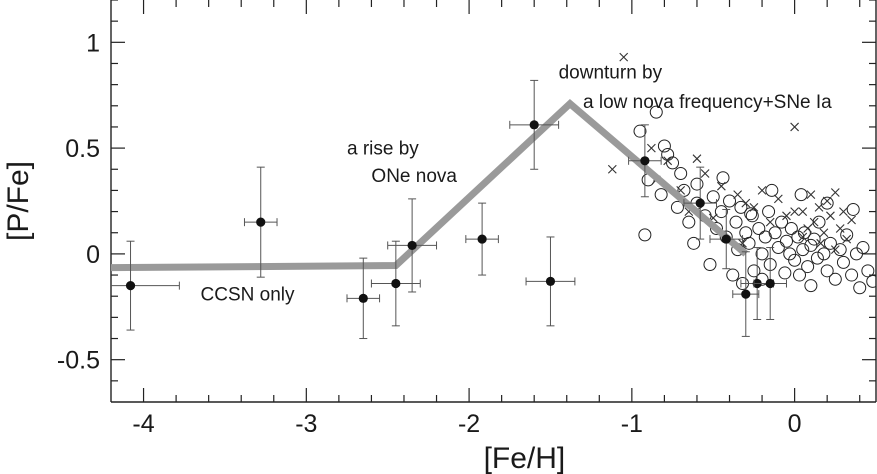 This screenshot has height=474, width=877. I want to click on y-tick-label: 1, so click(93, 43).